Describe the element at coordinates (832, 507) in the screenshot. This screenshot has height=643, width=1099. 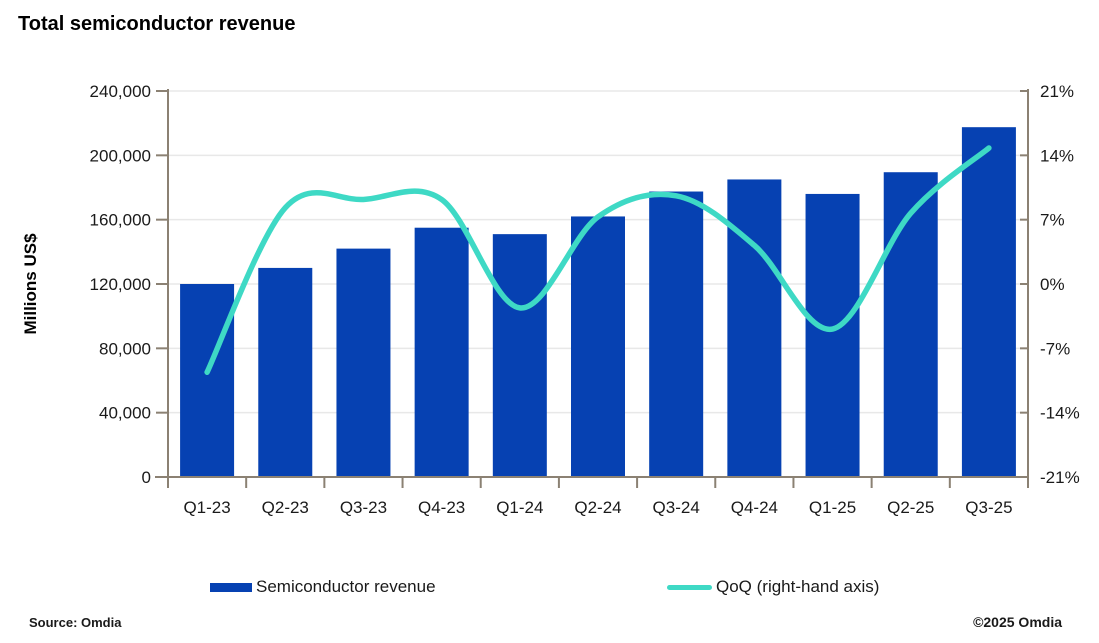
I see `x-tick-label: Q1-25` at that location.